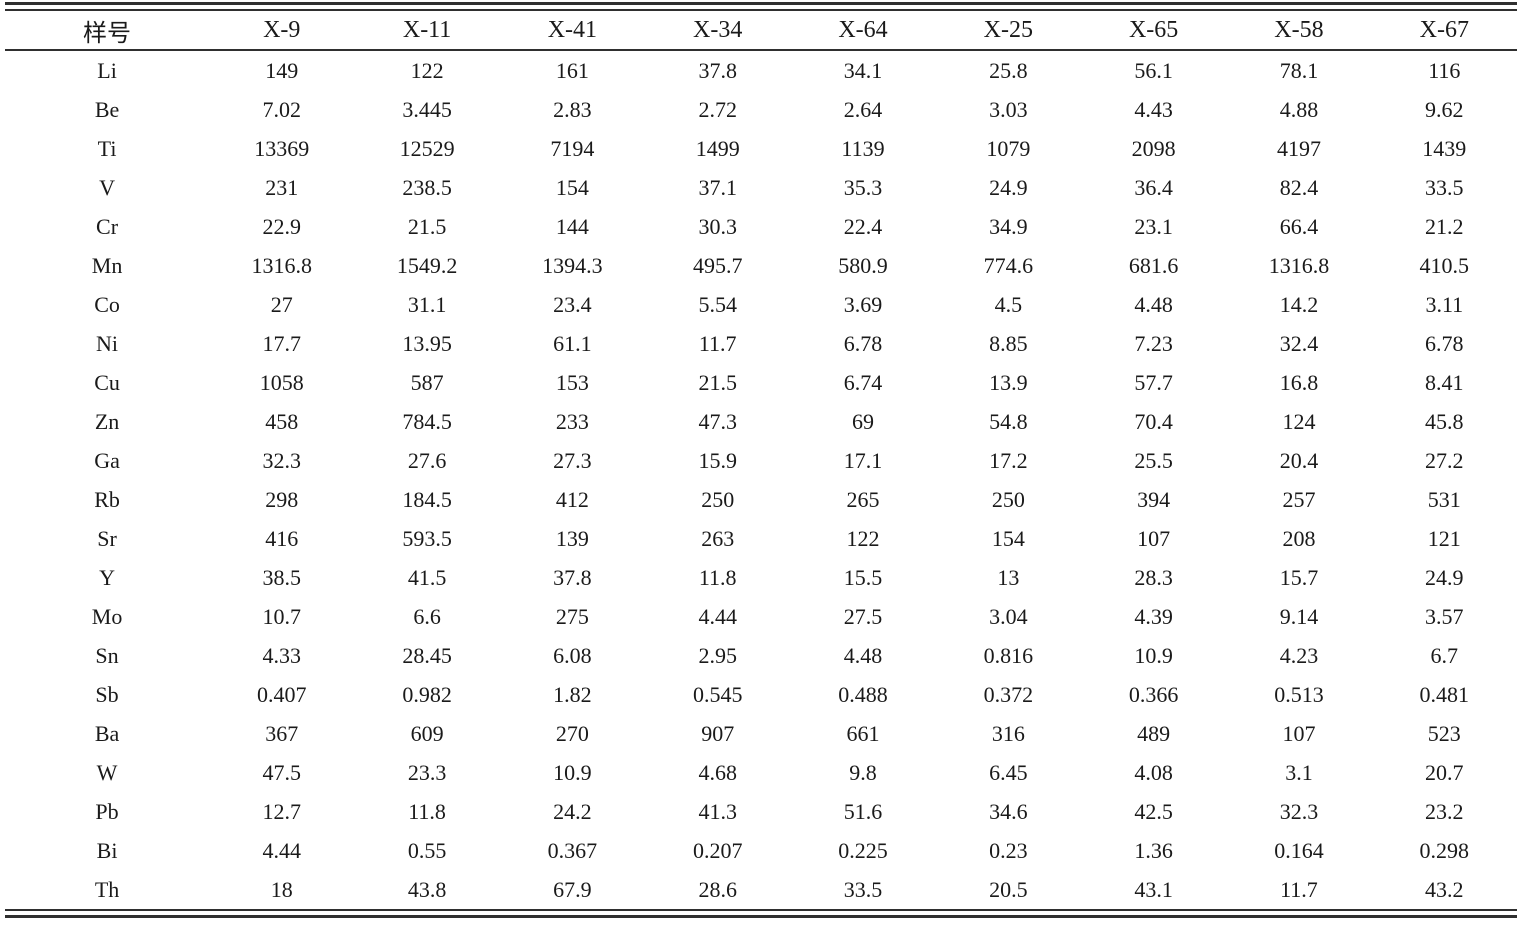 The width and height of the screenshot is (1522, 932). Describe the element at coordinates (761, 616) in the screenshot. I see `table-row: Mo 10.7 6.6 275 4.44 27.5 3.04 4.39 9.14 3.57` at that location.